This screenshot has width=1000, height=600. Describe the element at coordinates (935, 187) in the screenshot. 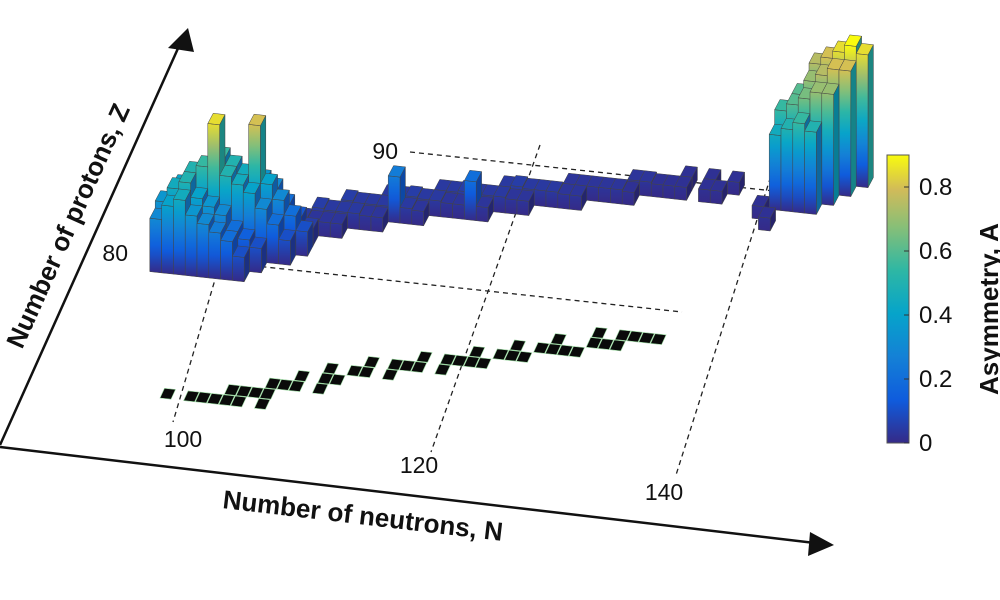

I see `colorbar-tick-label: 0.8` at that location.